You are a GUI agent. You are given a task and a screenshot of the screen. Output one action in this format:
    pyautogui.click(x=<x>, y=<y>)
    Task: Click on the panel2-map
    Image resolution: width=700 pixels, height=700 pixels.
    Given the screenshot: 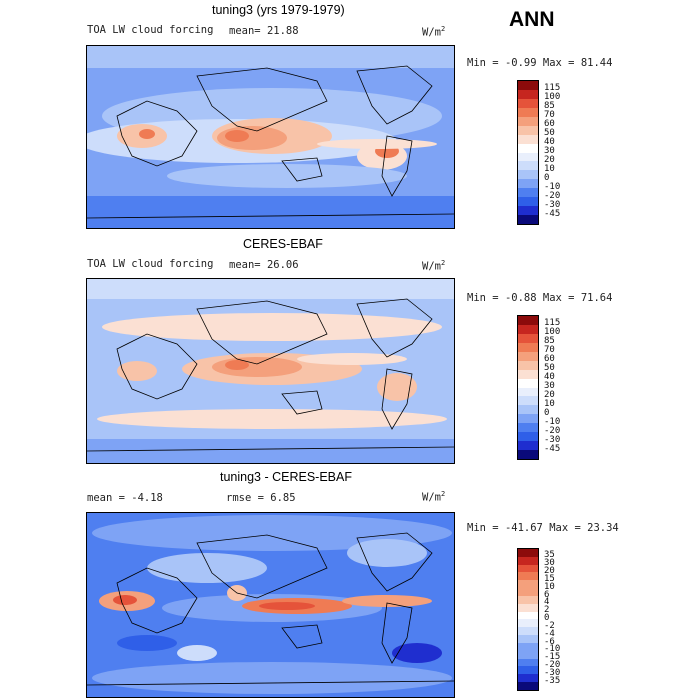 What is the action you would take?
    pyautogui.click(x=270, y=371)
    